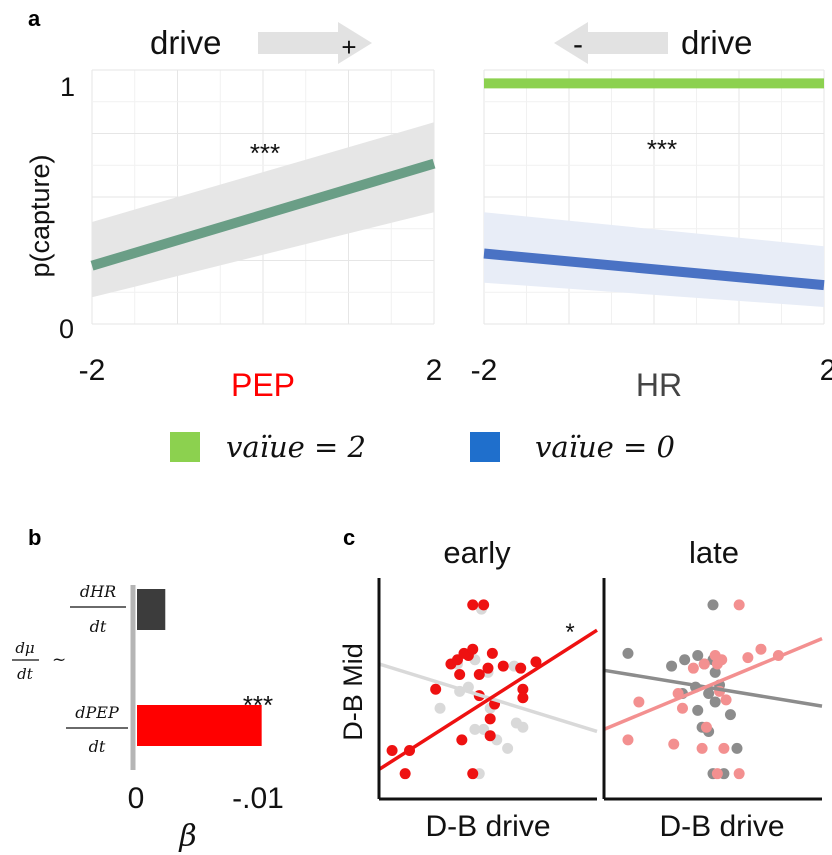 The image size is (832, 855). I want to click on x-tick-end: -.01, so click(258, 798).